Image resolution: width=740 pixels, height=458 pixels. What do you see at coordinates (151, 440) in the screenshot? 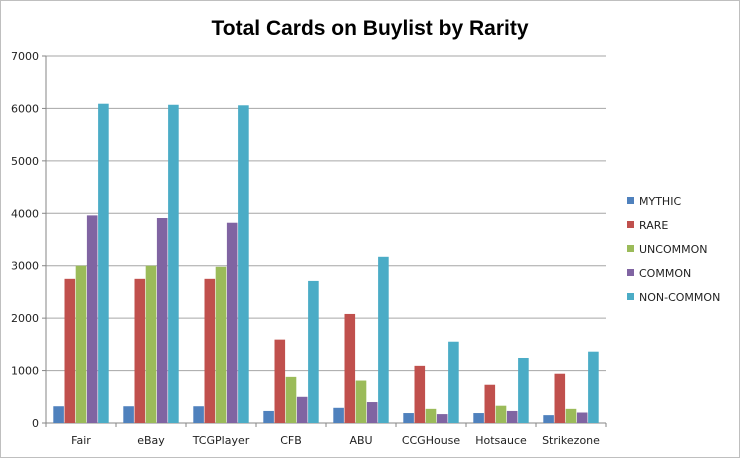
I see `x-tick-label: eBay` at bounding box center [151, 440].